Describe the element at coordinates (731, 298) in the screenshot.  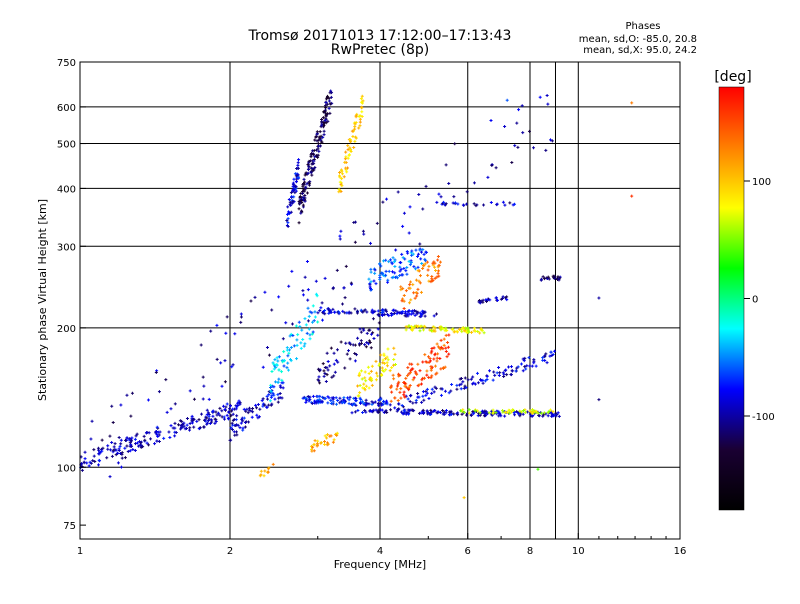
I see `colorbar` at that location.